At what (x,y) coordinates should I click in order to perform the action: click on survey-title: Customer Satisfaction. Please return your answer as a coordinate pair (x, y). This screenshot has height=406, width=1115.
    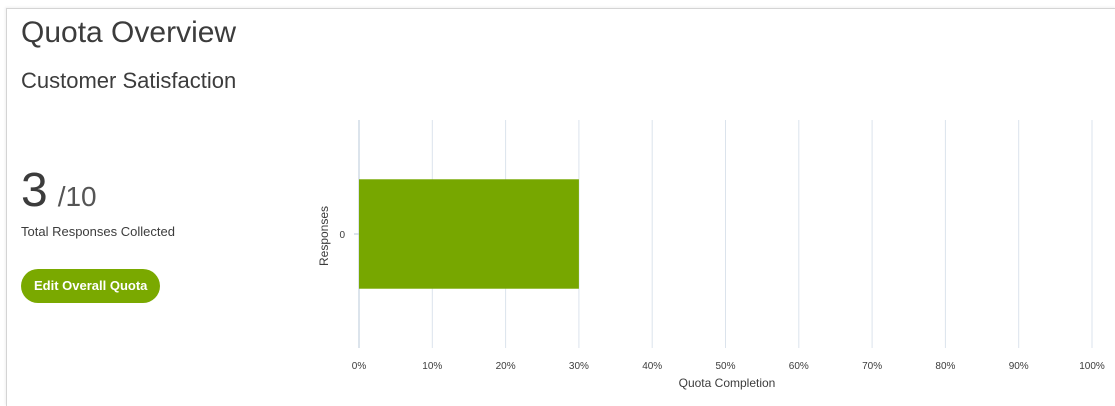
    Looking at the image, I should click on (129, 80).